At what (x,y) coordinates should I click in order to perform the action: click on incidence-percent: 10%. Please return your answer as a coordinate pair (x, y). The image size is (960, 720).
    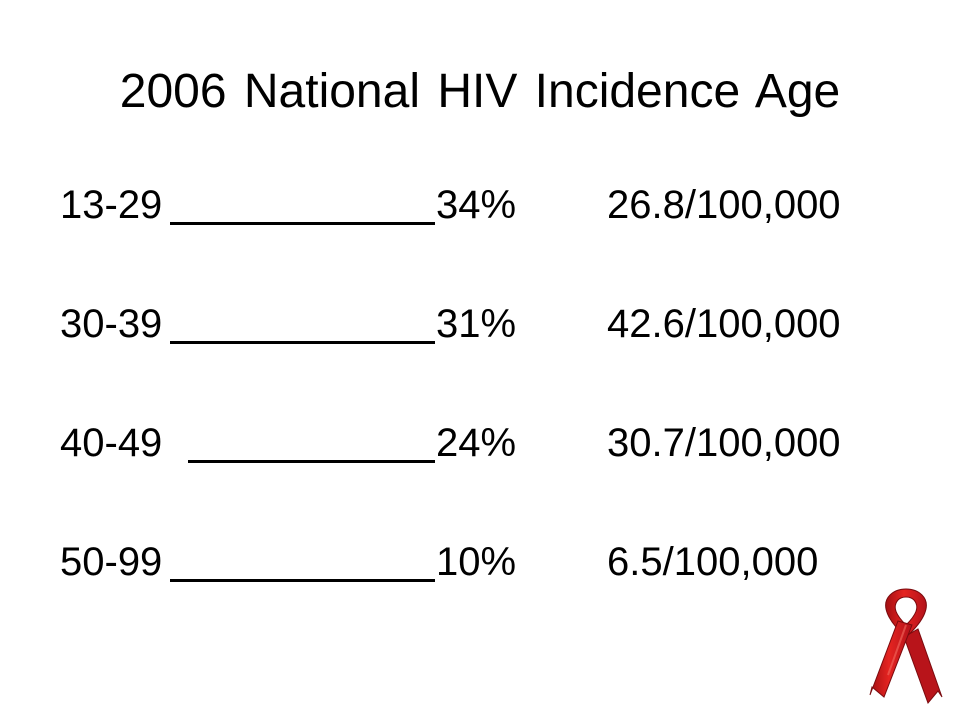
    Looking at the image, I should click on (476, 562).